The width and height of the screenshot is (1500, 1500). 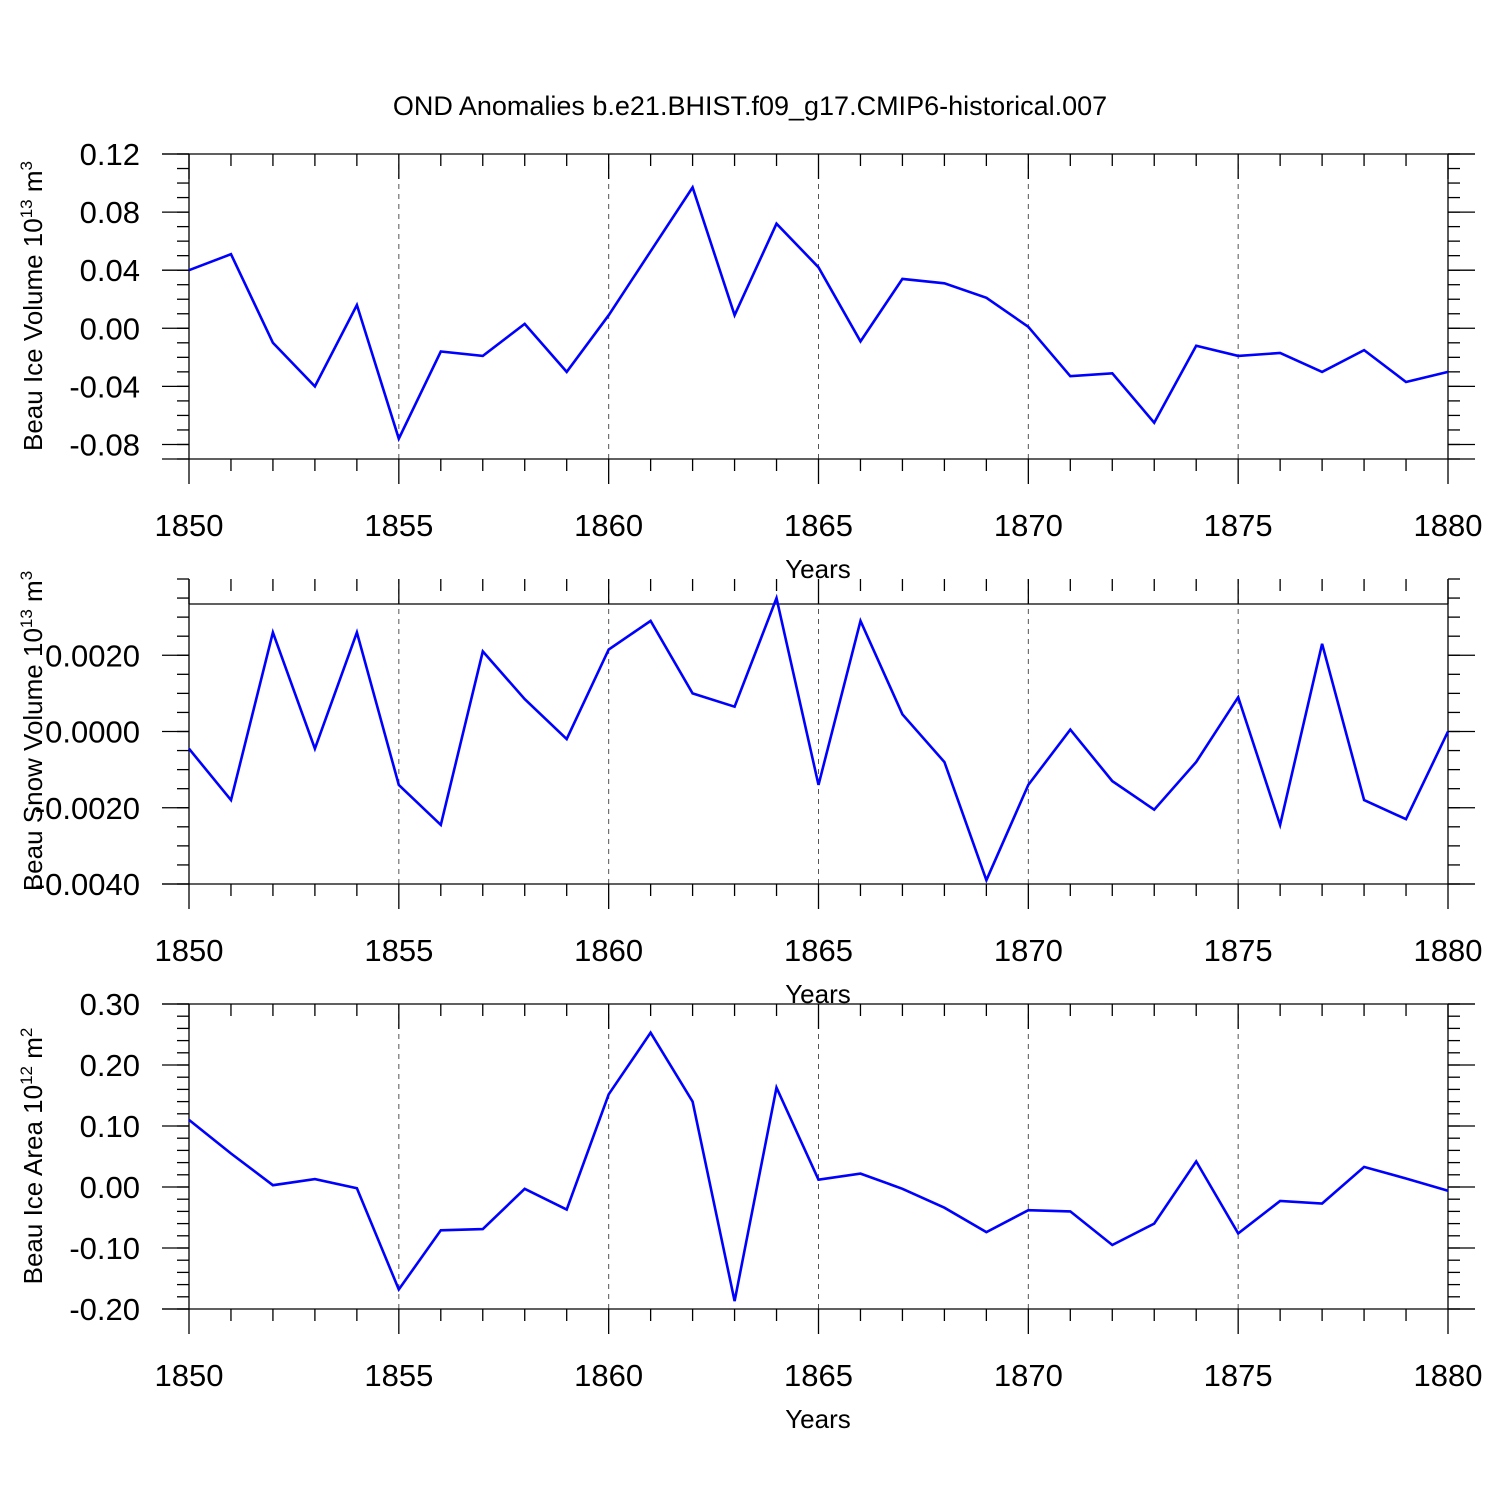 What do you see at coordinates (110, 154) in the screenshot?
I see `y-tick-label: 0.12` at bounding box center [110, 154].